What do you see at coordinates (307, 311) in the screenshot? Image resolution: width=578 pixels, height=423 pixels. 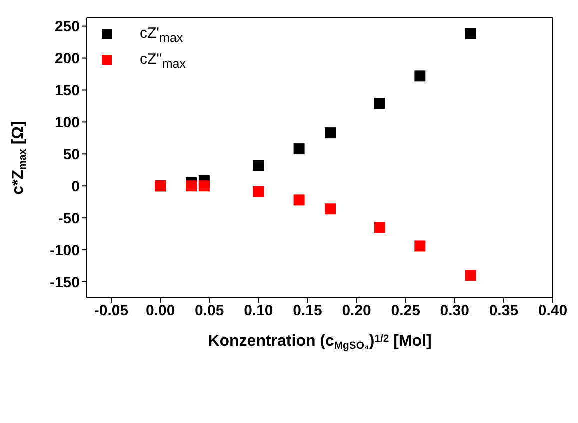 I see `x-tick-label: 0.15` at bounding box center [307, 311].